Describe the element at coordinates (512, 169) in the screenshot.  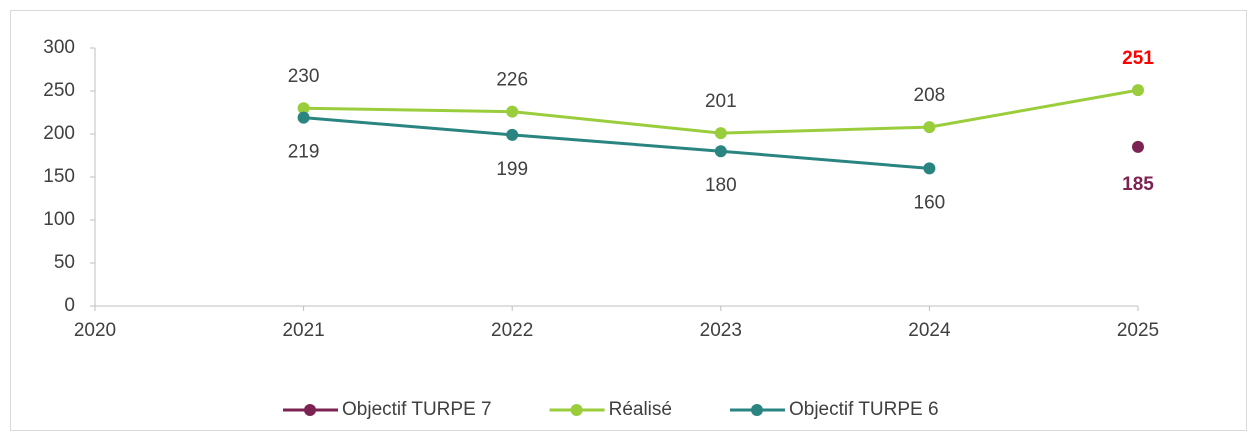
I see `data-label: 199` at that location.